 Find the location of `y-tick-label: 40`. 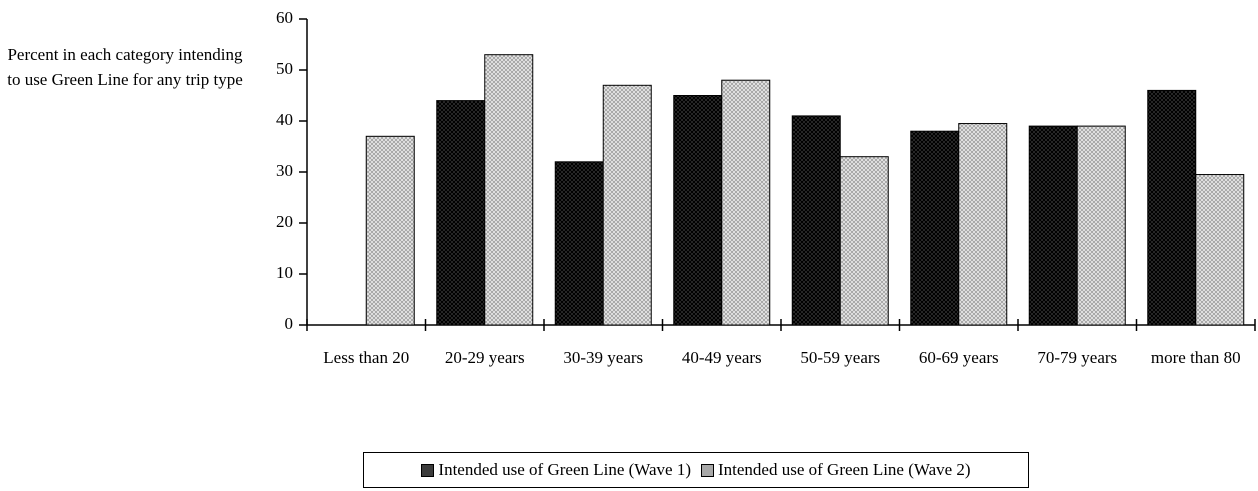

y-tick-label: 40 is located at coordinates (284, 119).